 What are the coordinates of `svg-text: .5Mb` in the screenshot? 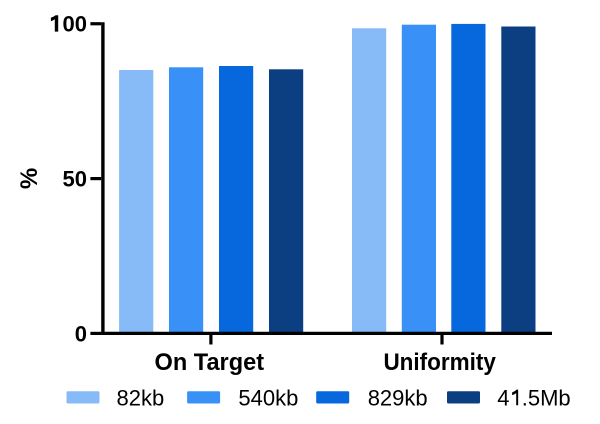 It's located at (546, 397).